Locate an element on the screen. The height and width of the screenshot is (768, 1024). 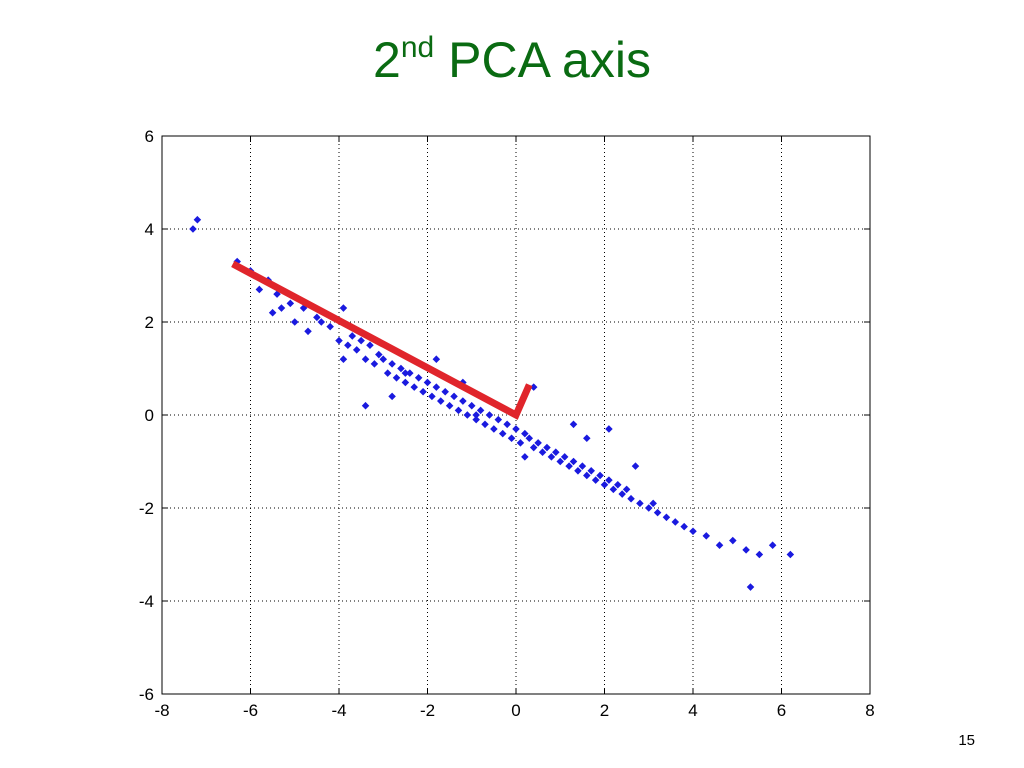
y-tick-label: -2 is located at coordinates (146, 508).